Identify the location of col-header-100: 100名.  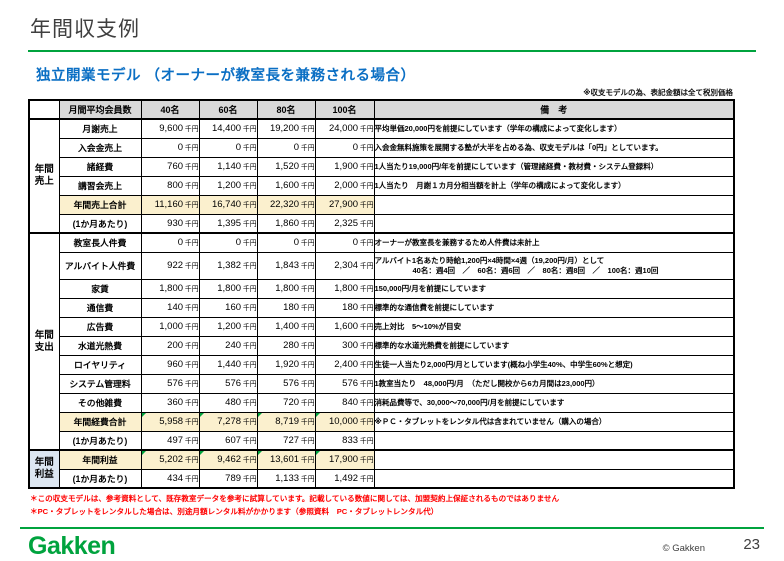
(344, 109).